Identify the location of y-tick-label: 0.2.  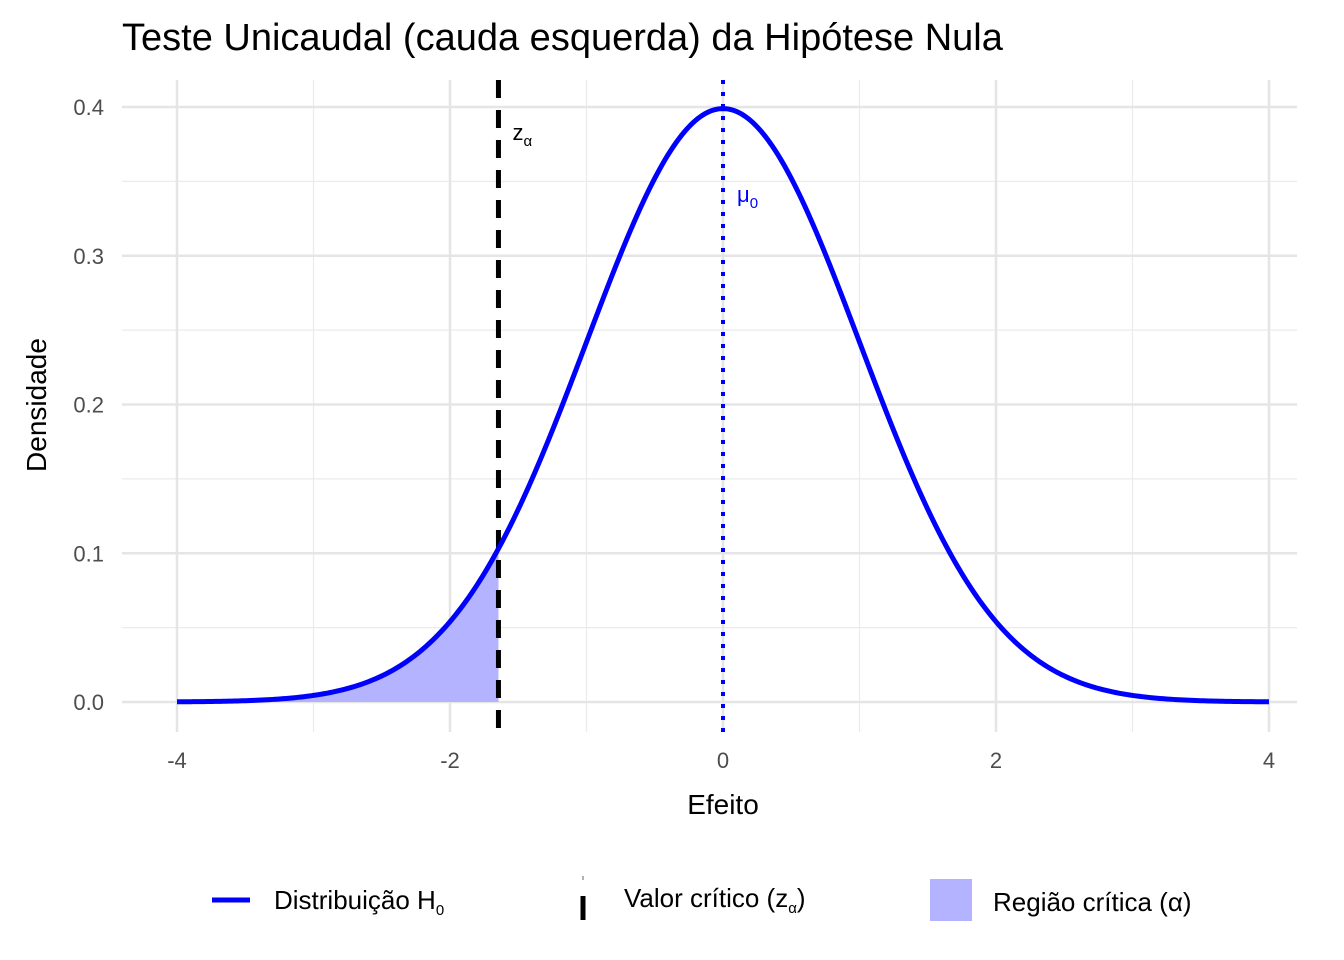
(88, 405).